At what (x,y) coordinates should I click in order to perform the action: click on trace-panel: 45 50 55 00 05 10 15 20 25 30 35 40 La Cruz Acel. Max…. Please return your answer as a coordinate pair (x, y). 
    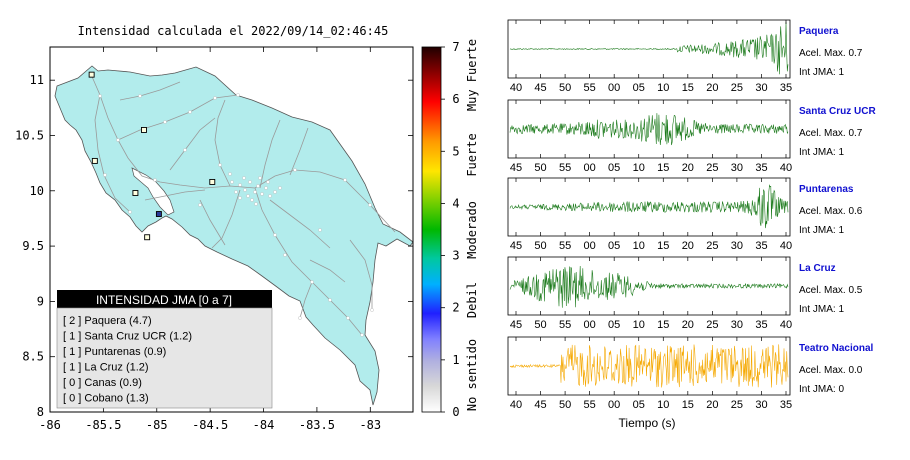
    Looking at the image, I should click on (685, 293).